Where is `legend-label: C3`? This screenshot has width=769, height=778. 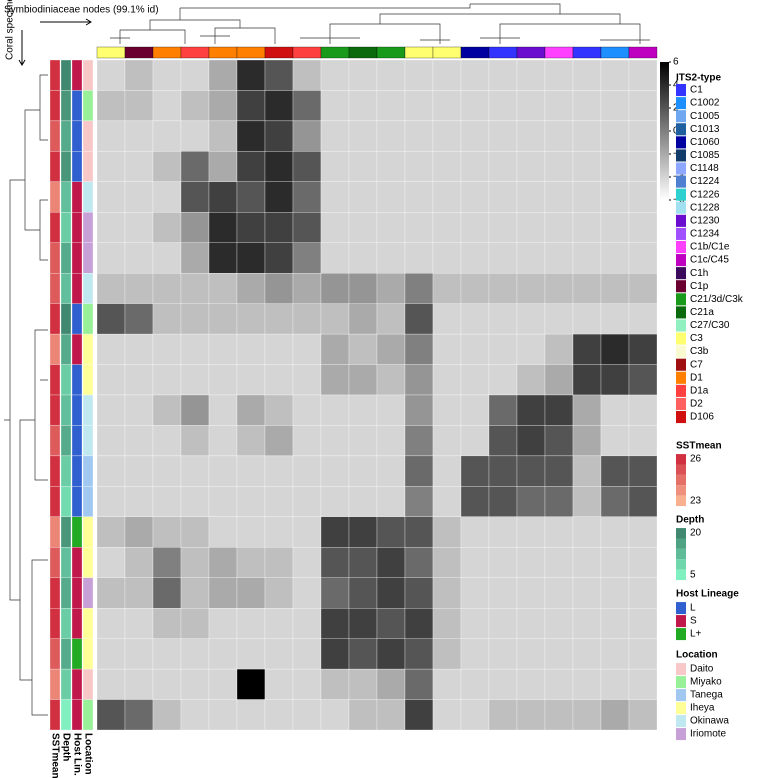
legend-label: C3 is located at coordinates (696, 338).